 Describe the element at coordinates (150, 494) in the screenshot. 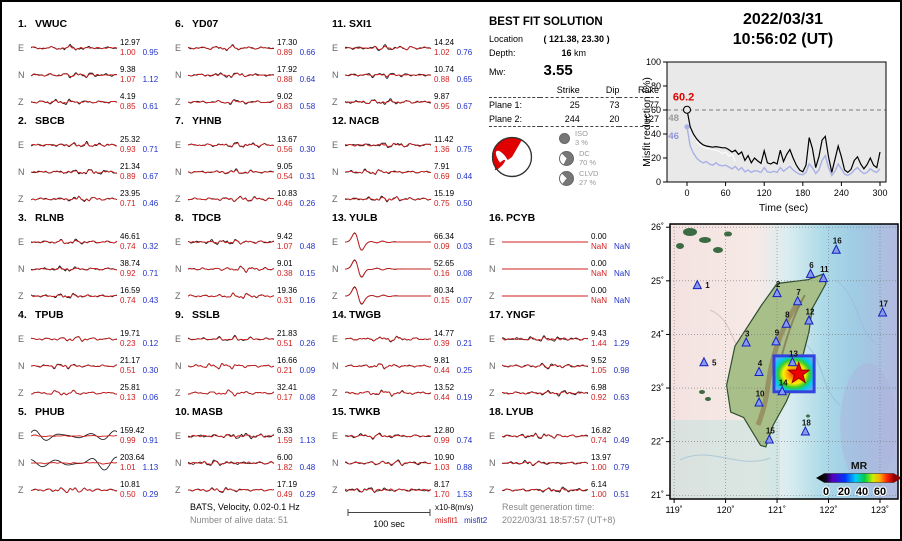

I see `misfit2-value: 0.29` at that location.